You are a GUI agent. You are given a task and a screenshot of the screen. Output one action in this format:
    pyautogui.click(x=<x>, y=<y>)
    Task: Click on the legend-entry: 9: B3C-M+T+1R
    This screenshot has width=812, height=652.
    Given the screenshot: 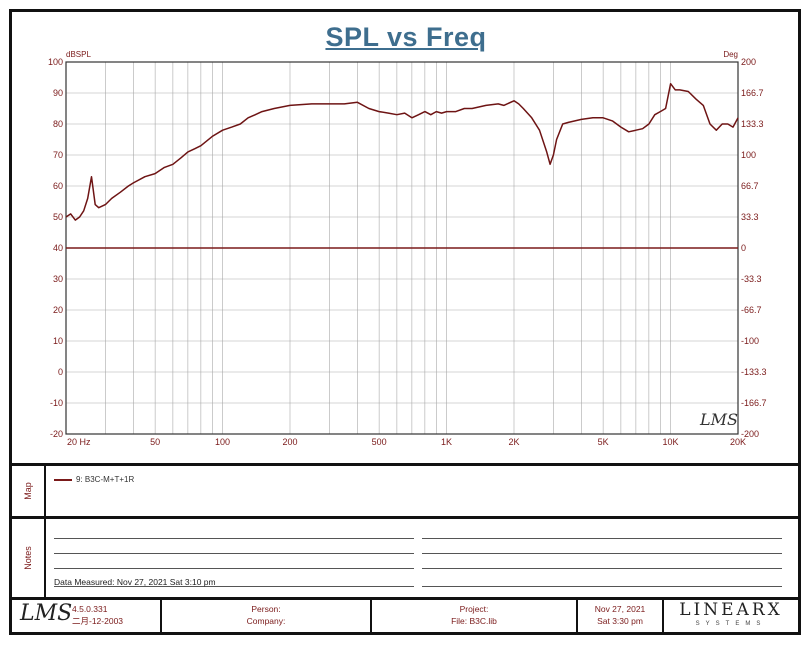 What is the action you would take?
    pyautogui.click(x=94, y=479)
    